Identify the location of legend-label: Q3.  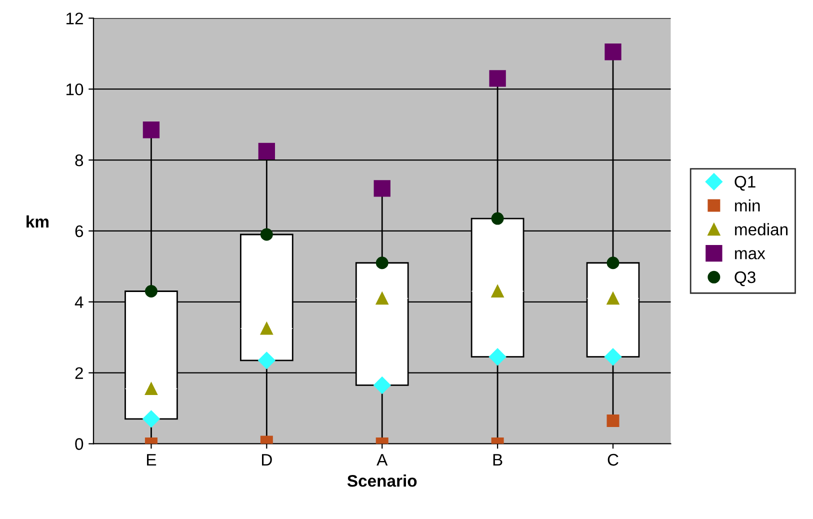
(745, 278).